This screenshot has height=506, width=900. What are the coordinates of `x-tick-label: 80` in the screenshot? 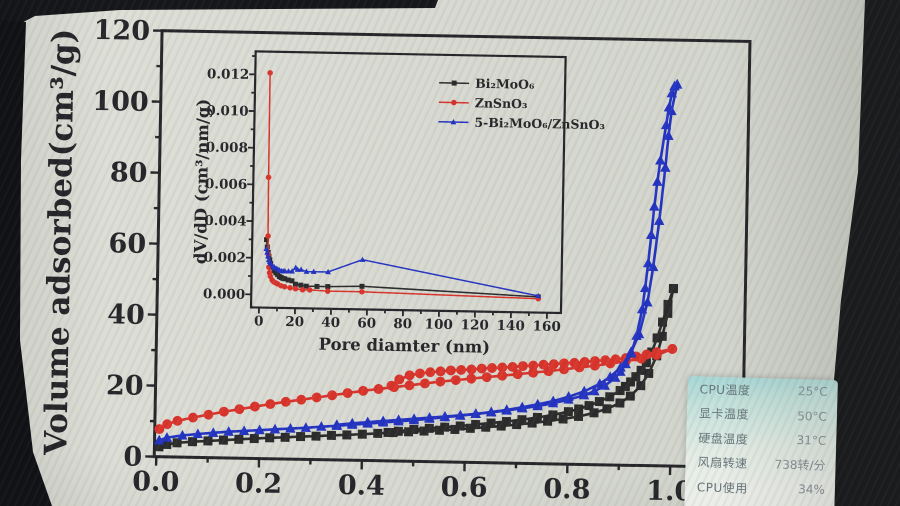 It's located at (402, 324).